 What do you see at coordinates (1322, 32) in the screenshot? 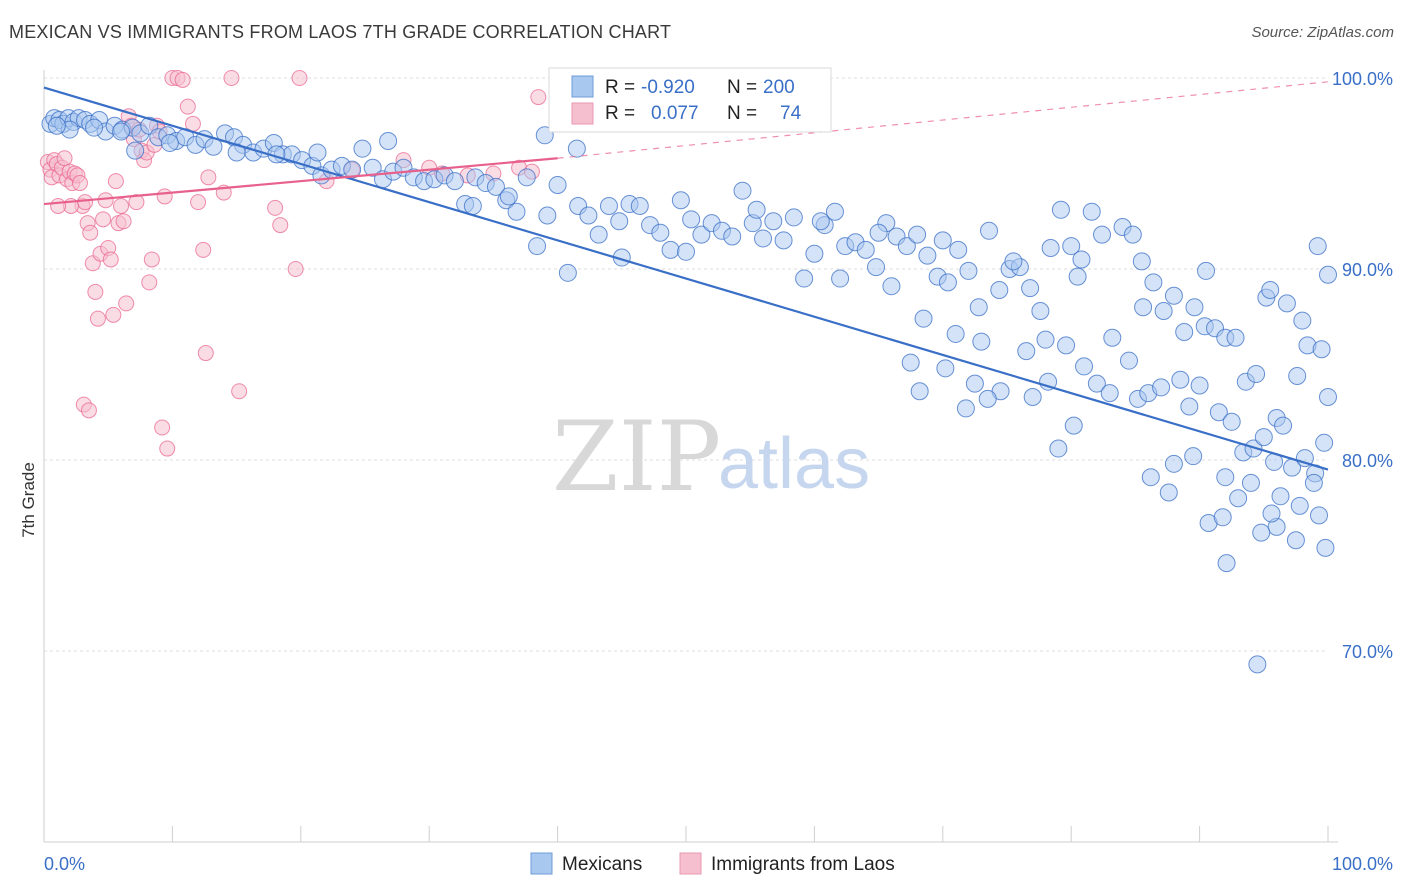
I see `source-label: Source: ZipAtlas.com` at bounding box center [1322, 32].